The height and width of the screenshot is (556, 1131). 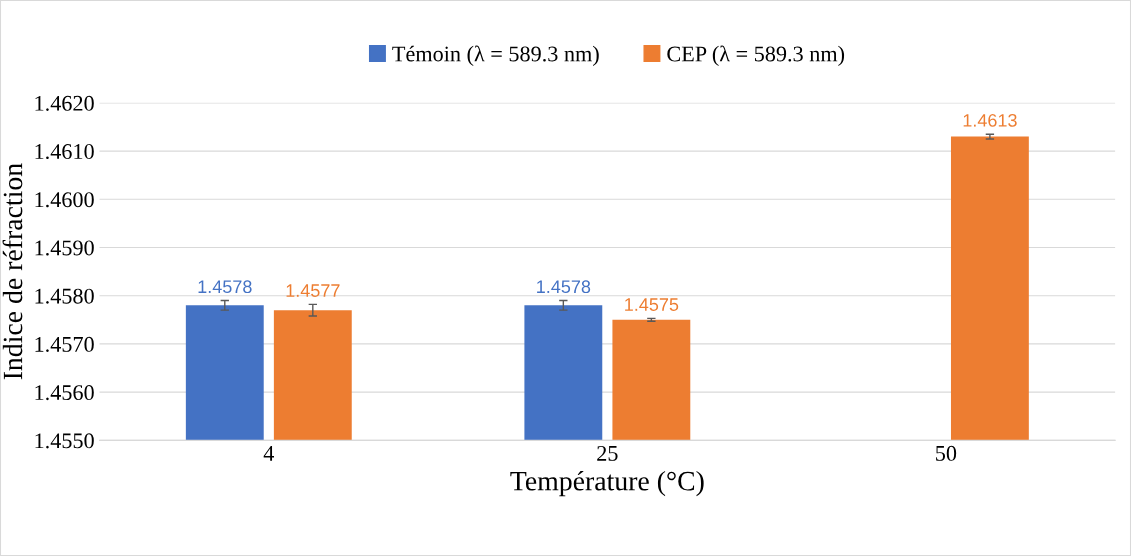 What do you see at coordinates (495, 55) in the screenshot?
I see `legend-label: Témoin (λ = 589.3 nm)` at bounding box center [495, 55].